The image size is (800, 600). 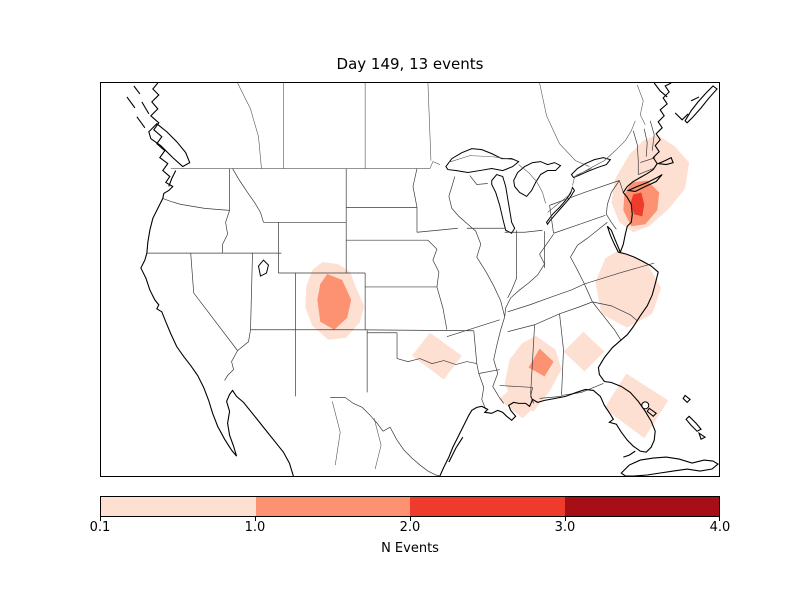 What do you see at coordinates (503, 203) in the screenshot?
I see `lake-michigan` at bounding box center [503, 203].